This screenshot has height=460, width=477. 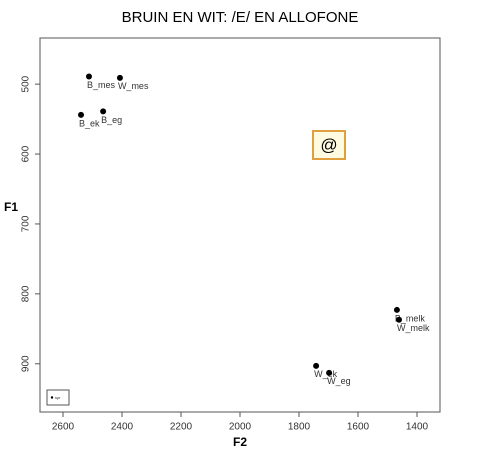 I want to click on y-tick-label: 700, so click(x=26, y=223).